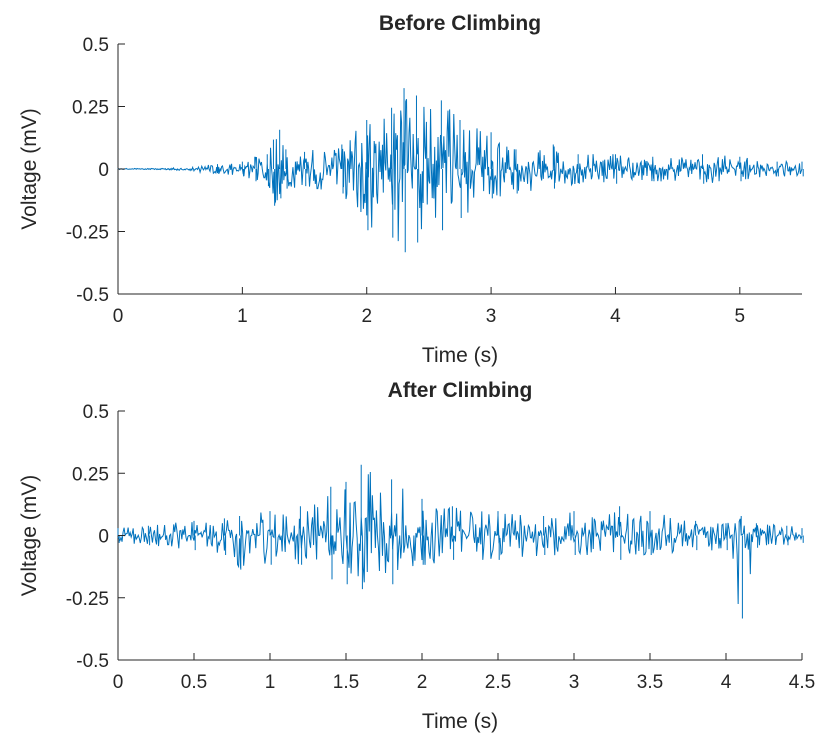 The height and width of the screenshot is (744, 822). I want to click on x-tick-label: 3.5, so click(650, 682).